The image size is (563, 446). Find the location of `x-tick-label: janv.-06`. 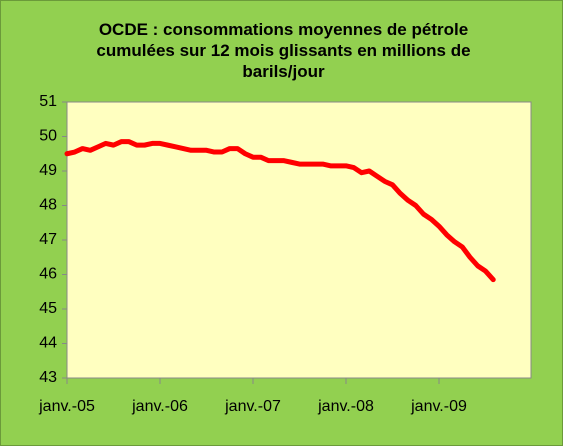

x-tick-label: janv.-06 is located at coordinates (159, 406).